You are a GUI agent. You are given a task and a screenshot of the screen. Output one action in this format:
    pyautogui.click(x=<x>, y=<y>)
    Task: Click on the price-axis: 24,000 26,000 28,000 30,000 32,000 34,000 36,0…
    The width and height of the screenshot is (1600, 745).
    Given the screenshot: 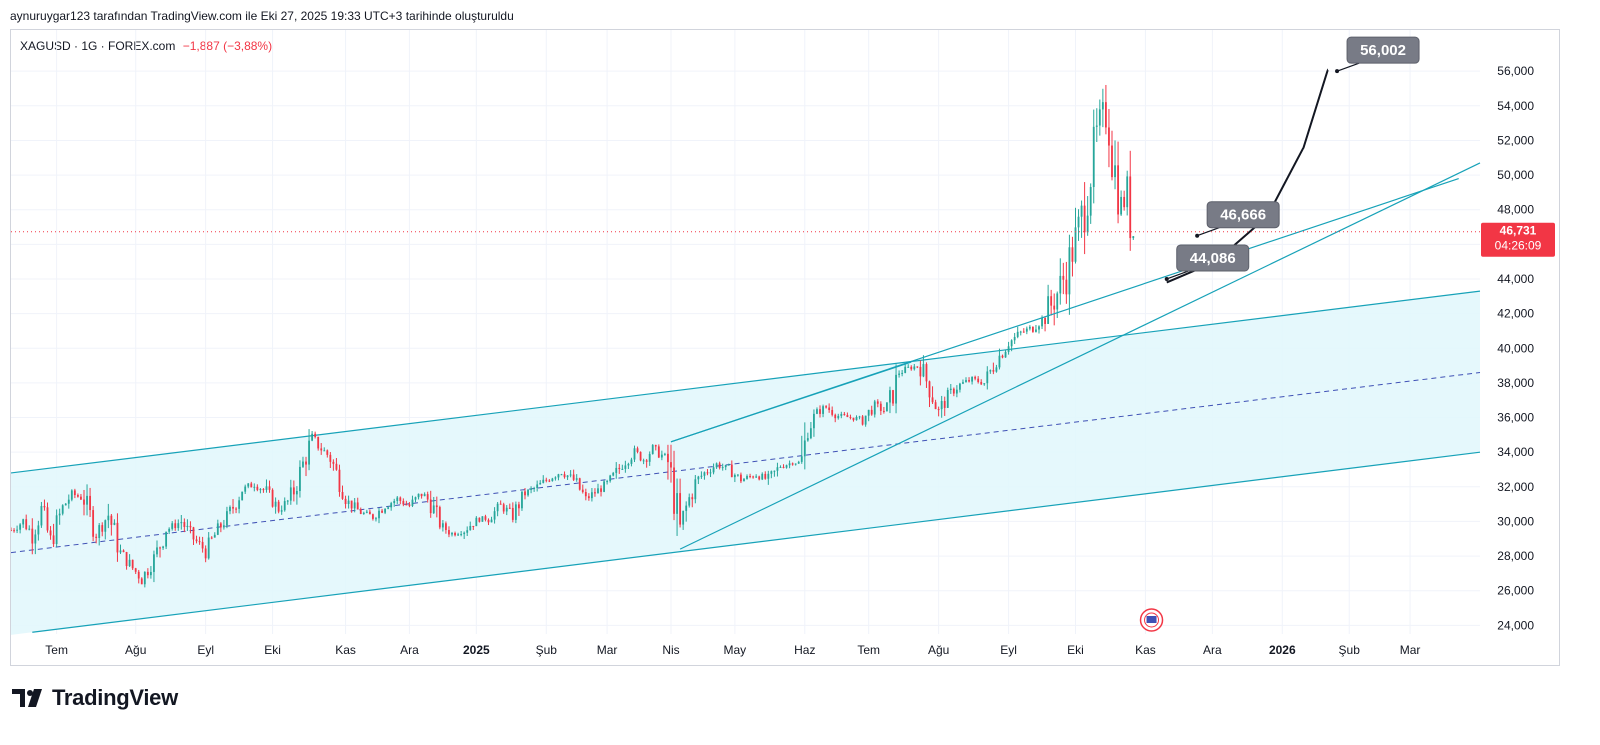 What is the action you would take?
    pyautogui.click(x=1515, y=348)
    